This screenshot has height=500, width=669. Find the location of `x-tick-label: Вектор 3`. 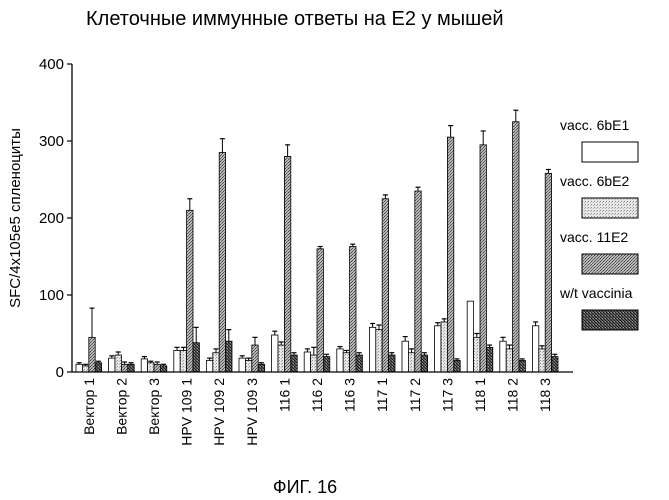

x-tick-label: Вектор 3 is located at coordinates (154, 406).